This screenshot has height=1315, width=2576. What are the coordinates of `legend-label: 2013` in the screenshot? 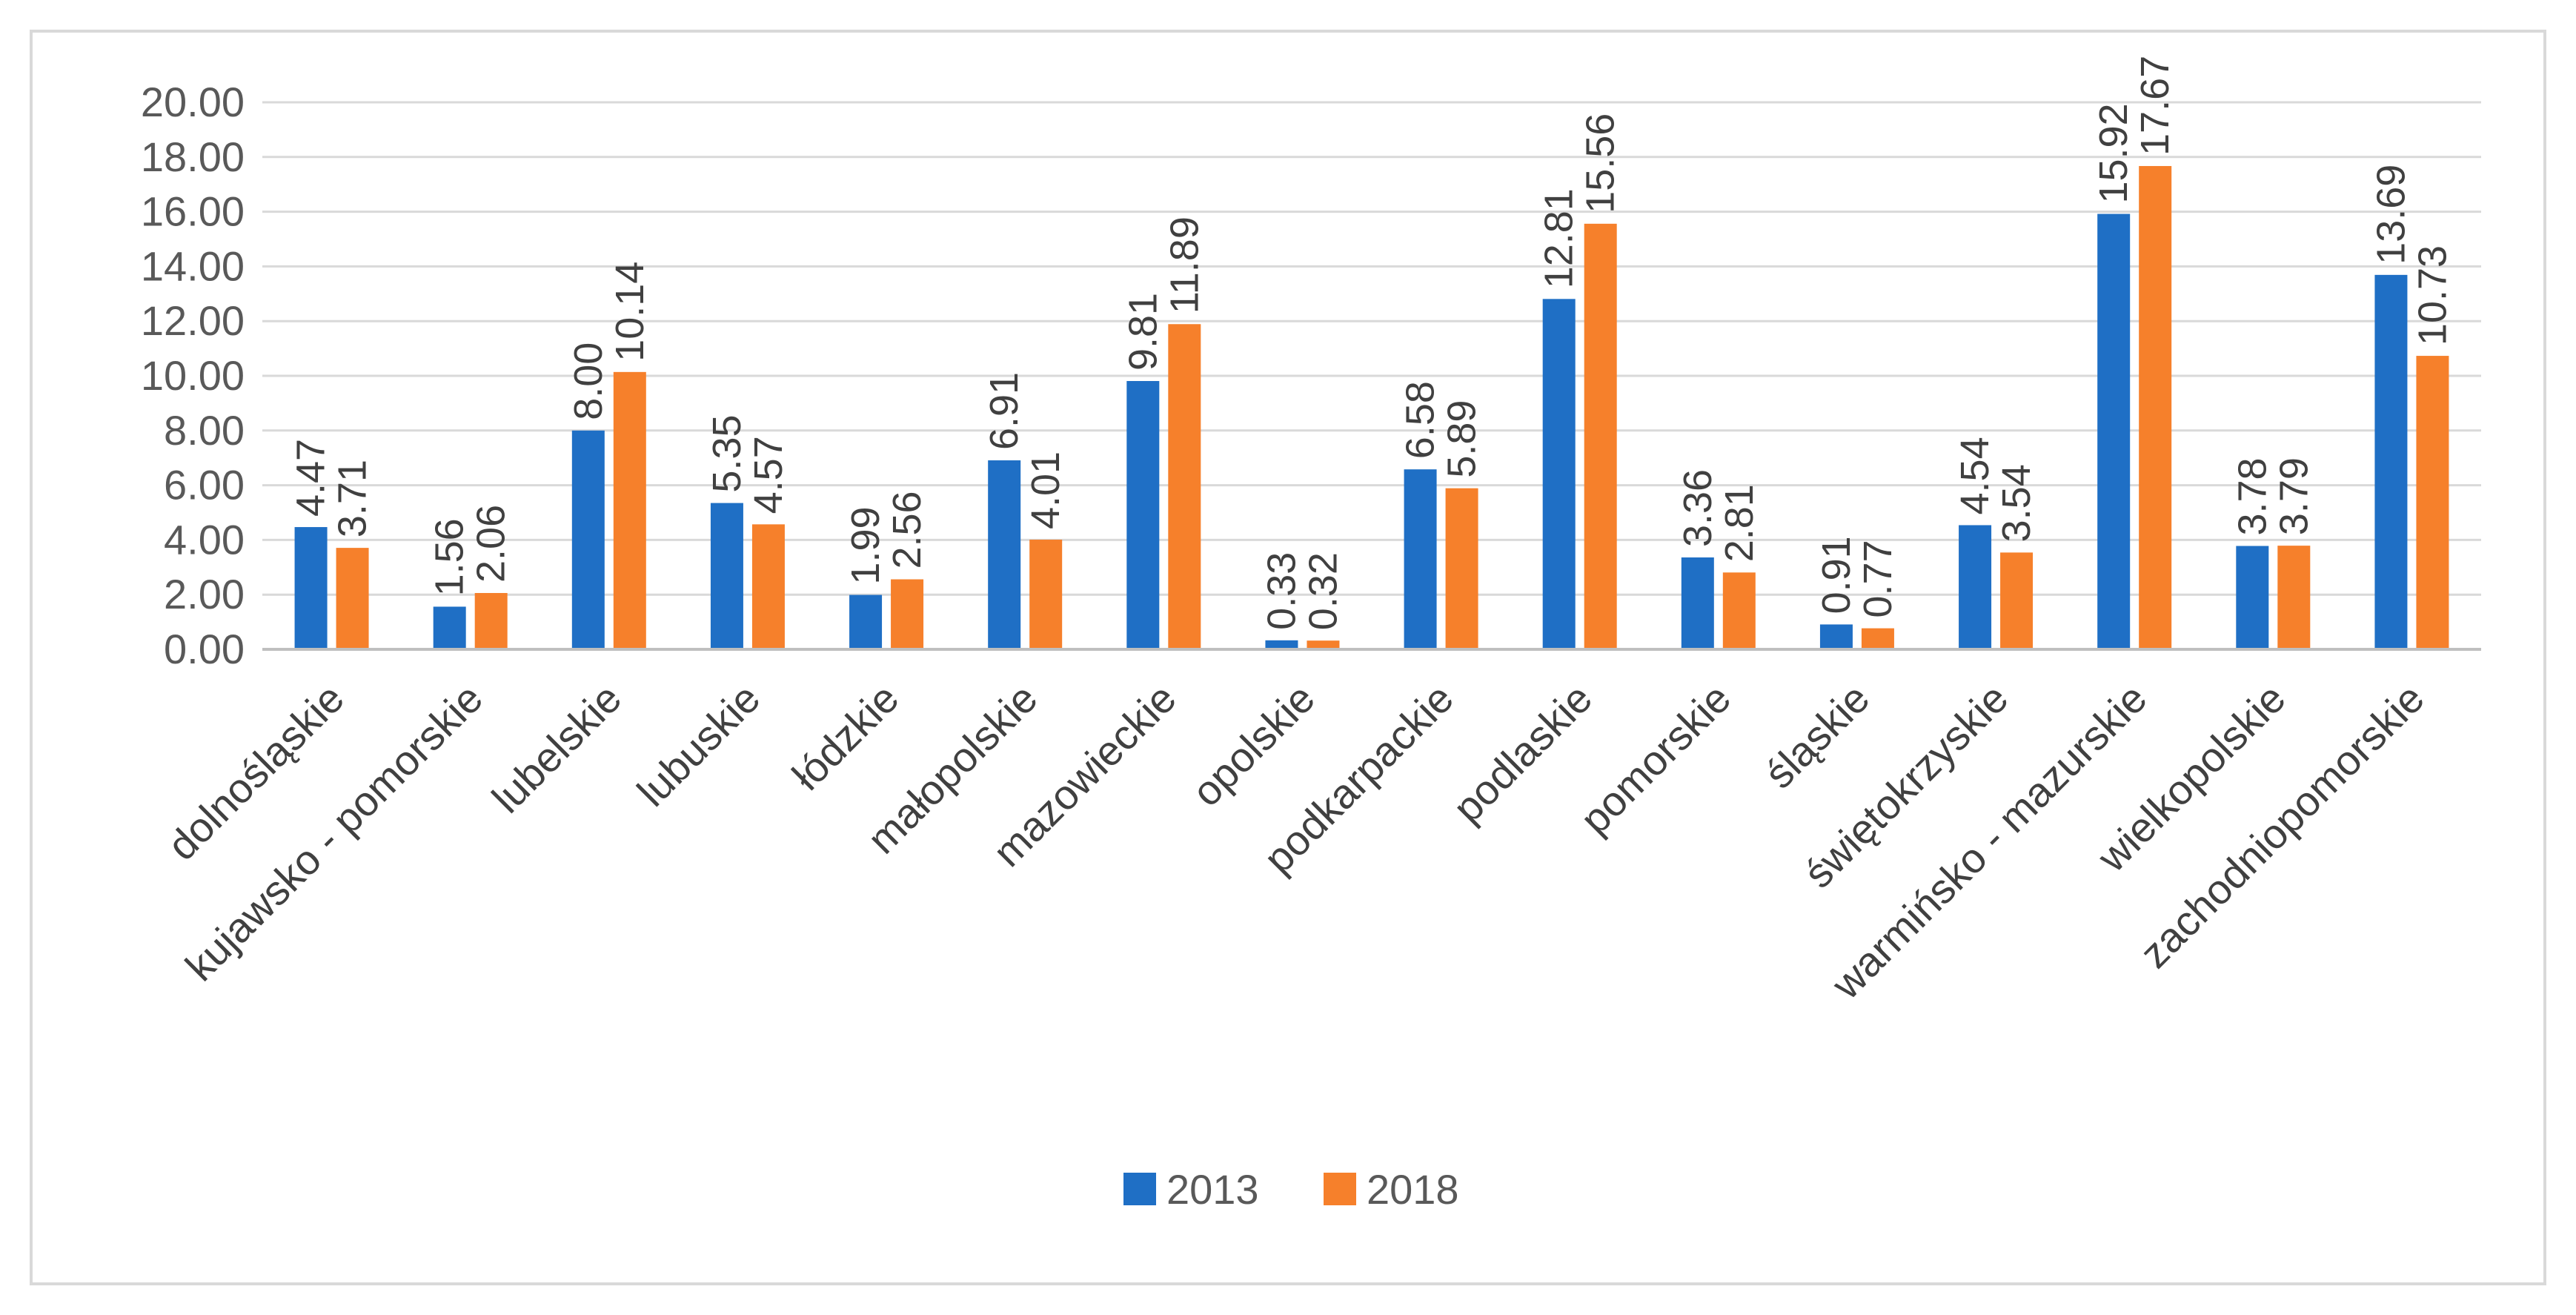 It's located at (1212, 1189).